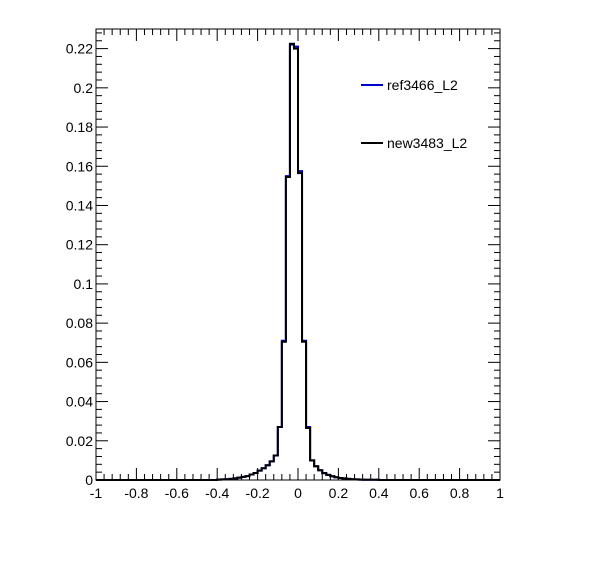  I want to click on legend: ref3466_L2 new3483_L2, so click(414, 114).